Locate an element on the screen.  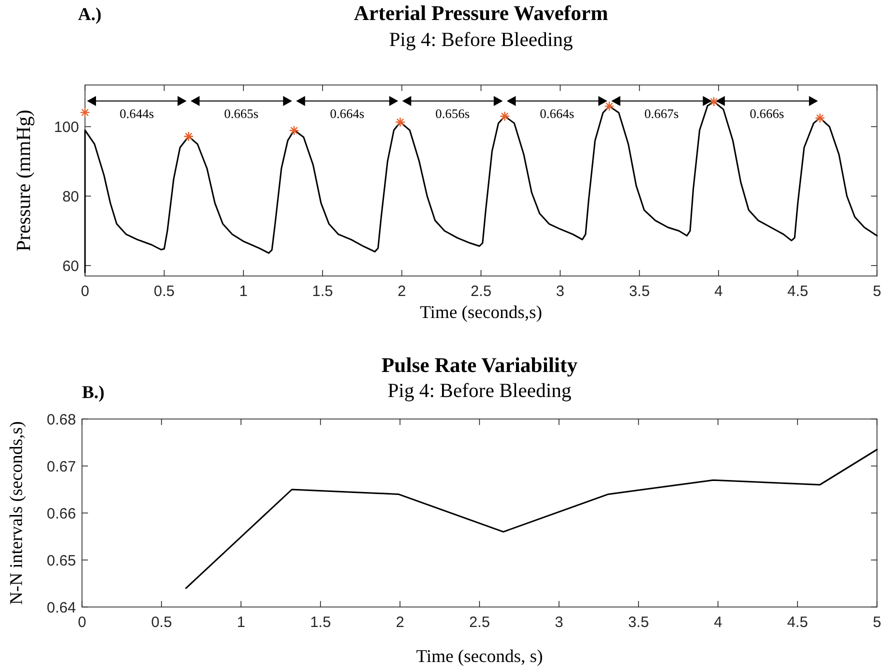
y-tick-label: 80 is located at coordinates (70, 197).